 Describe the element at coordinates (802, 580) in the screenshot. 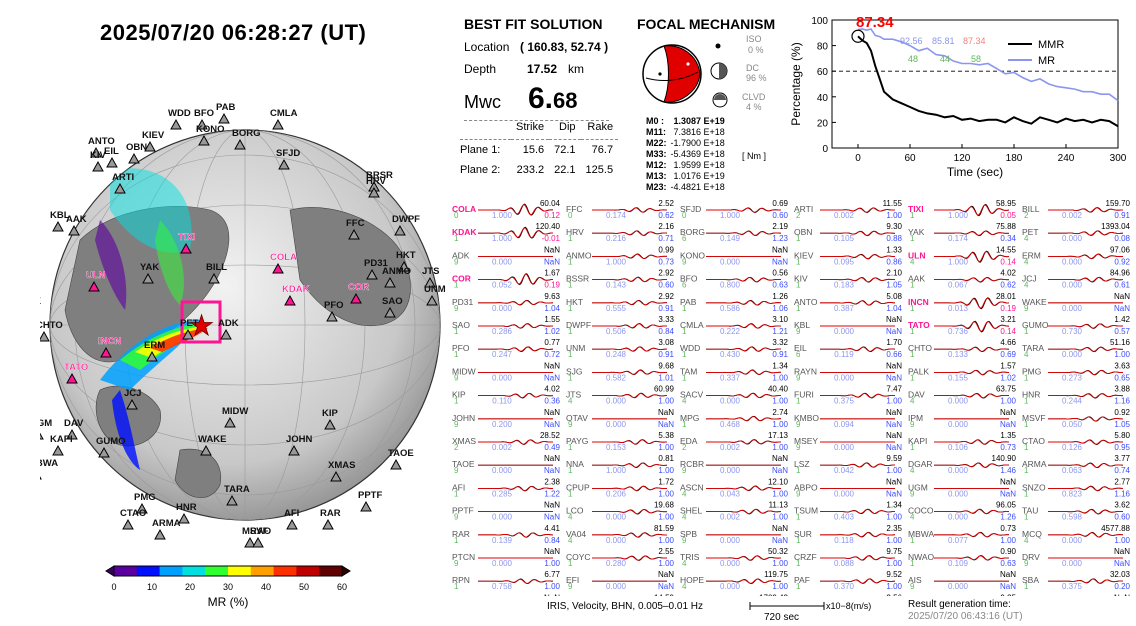

I see `station-name: PAF` at that location.